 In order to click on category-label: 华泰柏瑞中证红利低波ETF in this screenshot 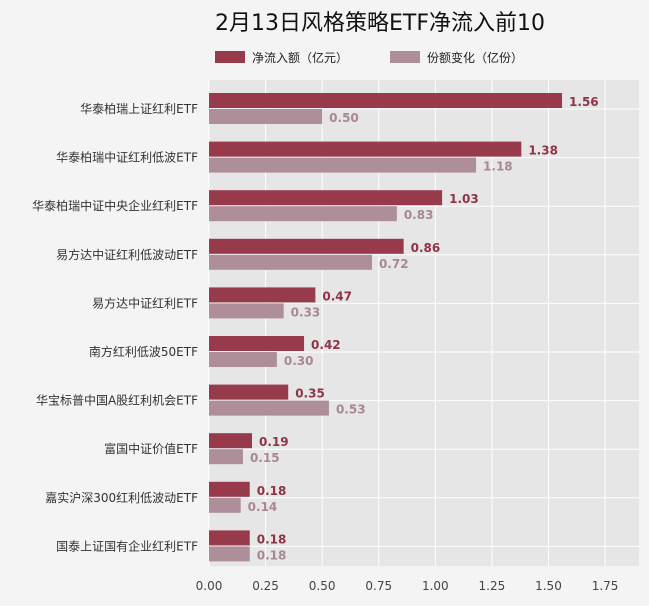, I will do `click(127, 157)`.